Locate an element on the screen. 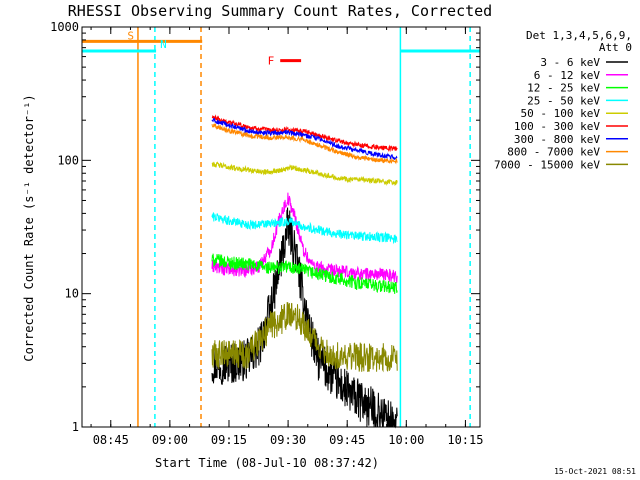 The image size is (640, 480). timestamp: 15-Oct-2021 08:51 is located at coordinates (595, 471).